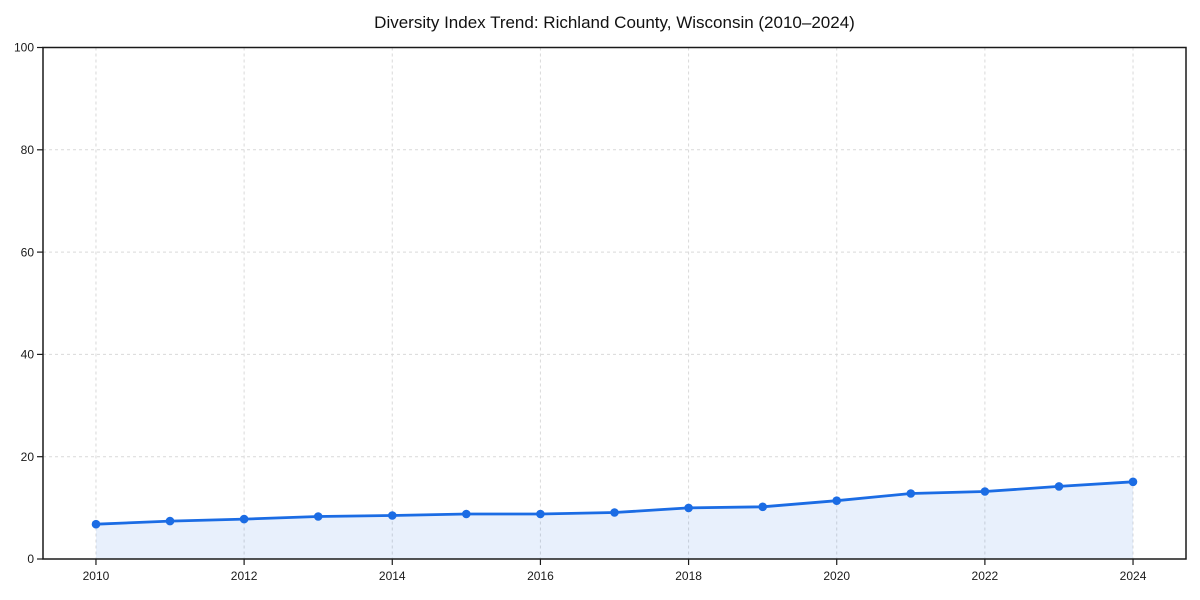  I want to click on data-point-2024, so click(1133, 482).